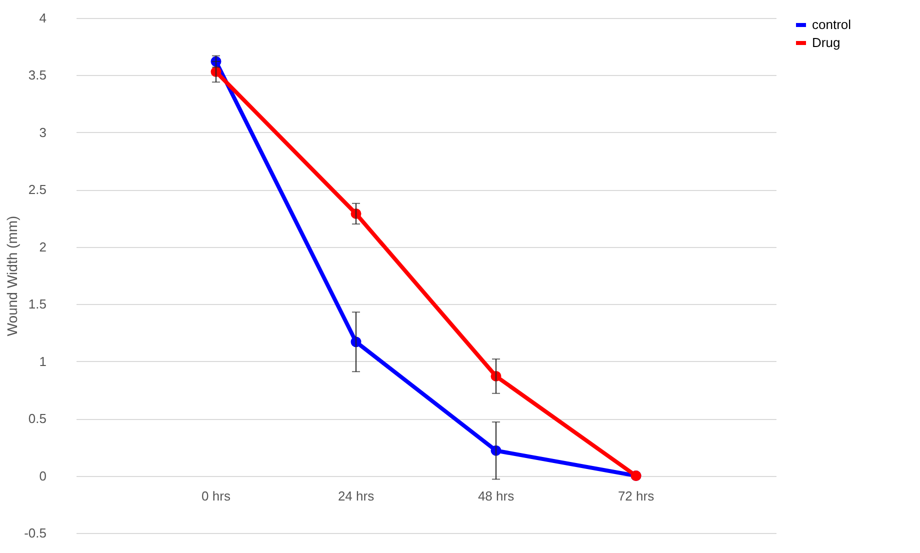 This screenshot has height=553, width=920. I want to click on y-tick-label: 1.5, so click(37, 304).